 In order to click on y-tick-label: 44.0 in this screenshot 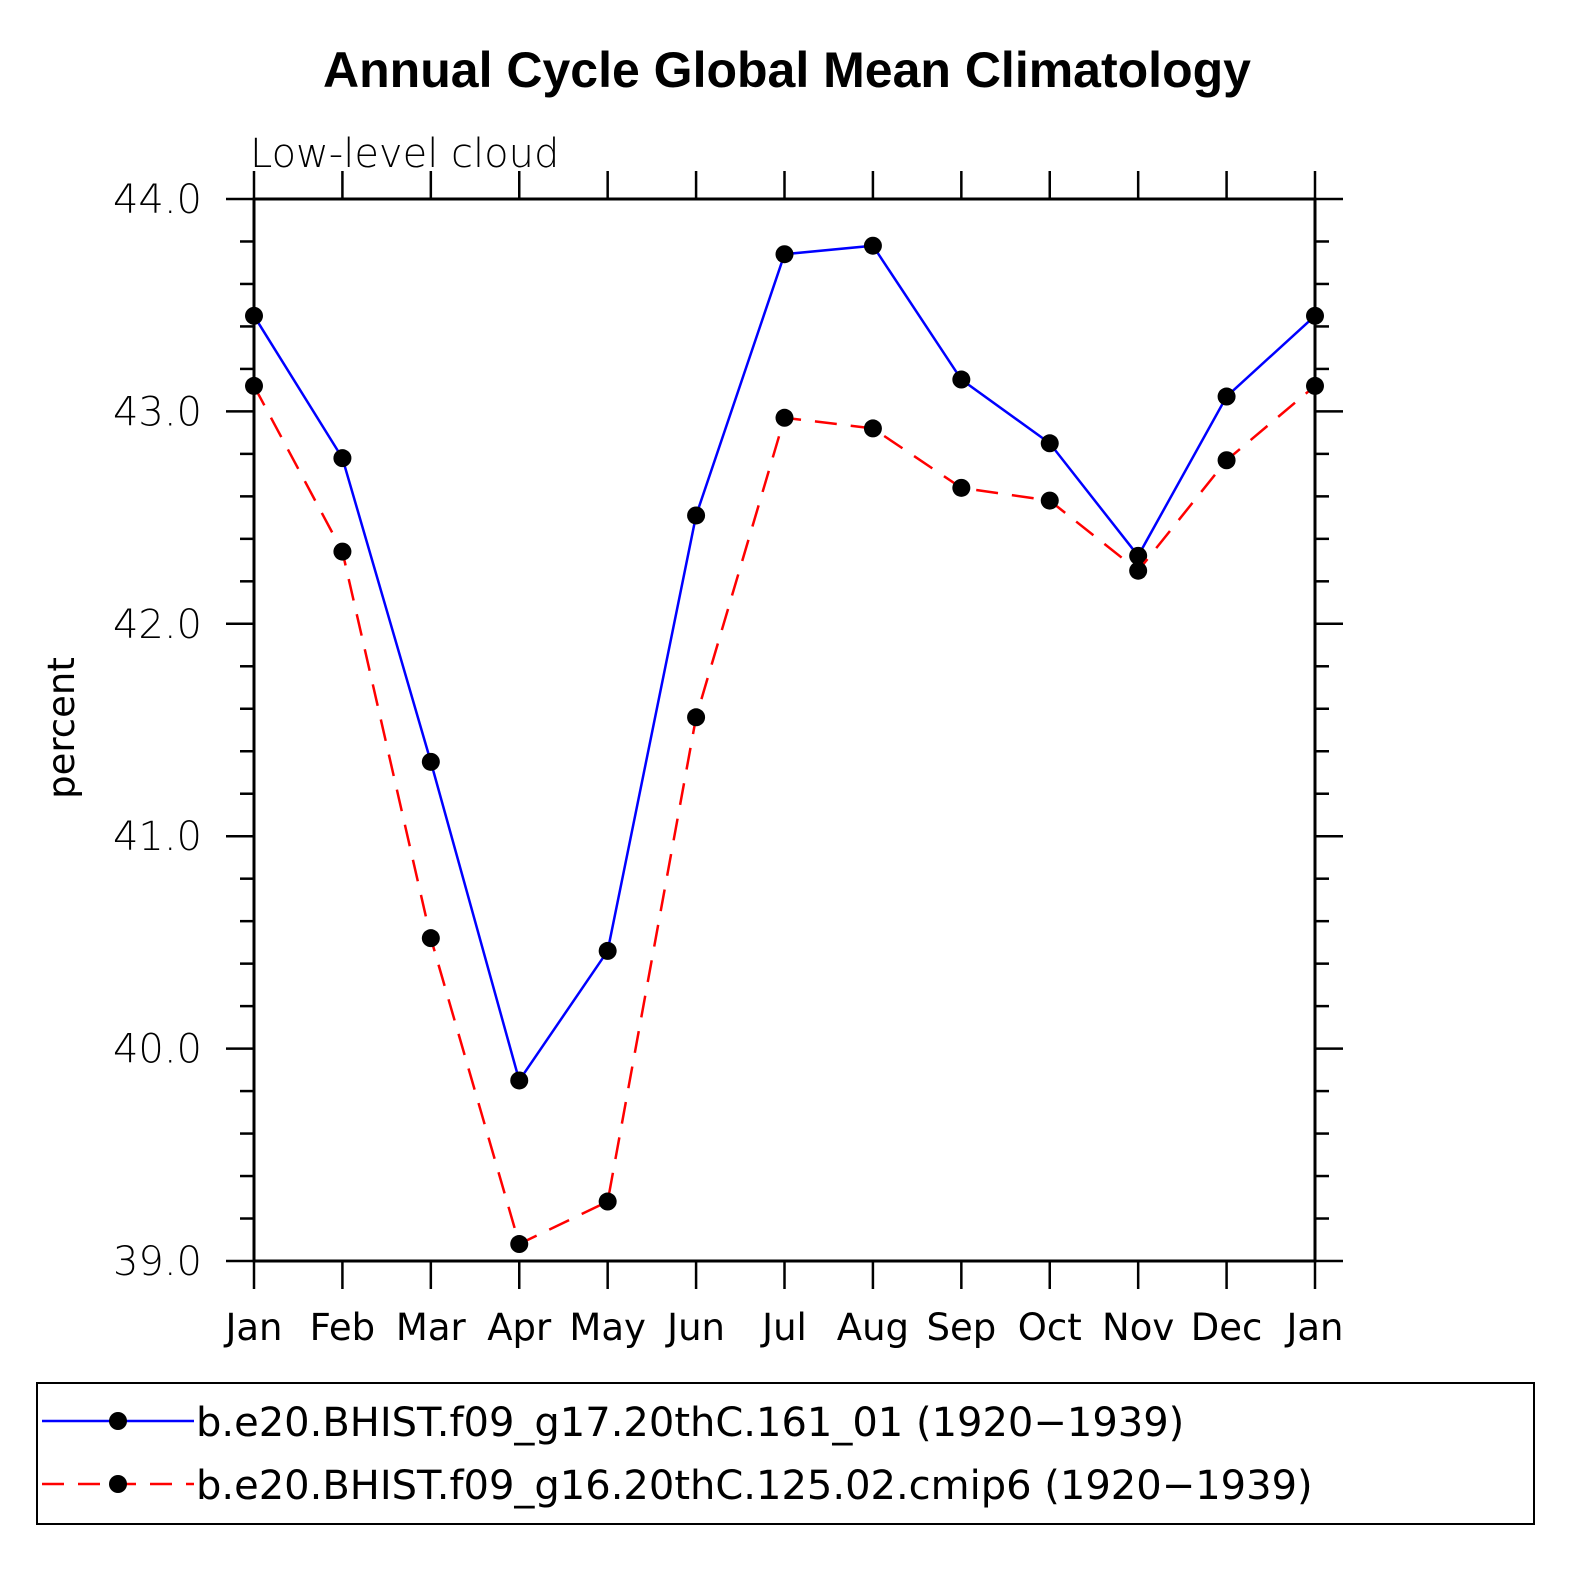, I will do `click(157, 200)`.